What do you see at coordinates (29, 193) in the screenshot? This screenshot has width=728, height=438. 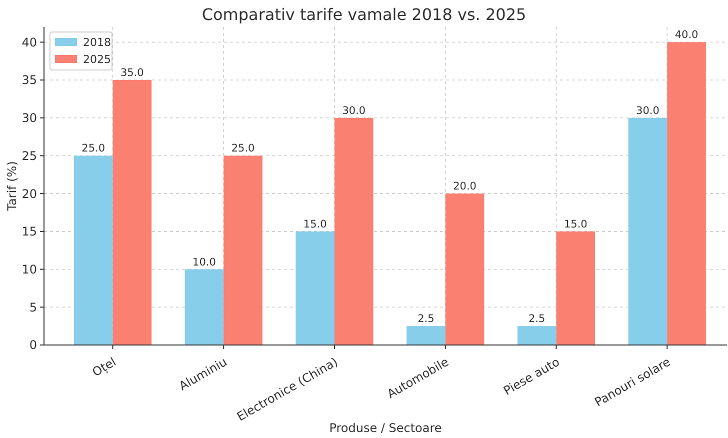 I see `y-tick-label: 20` at bounding box center [29, 193].